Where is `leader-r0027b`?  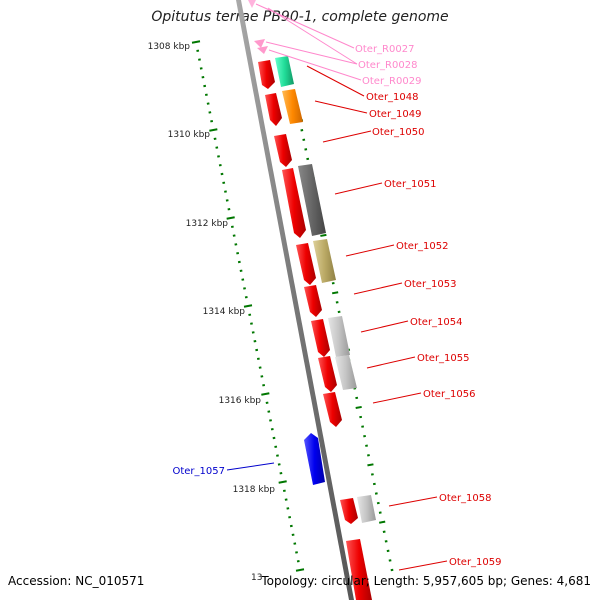
leader-r0027b is located at coordinates (312, 36).